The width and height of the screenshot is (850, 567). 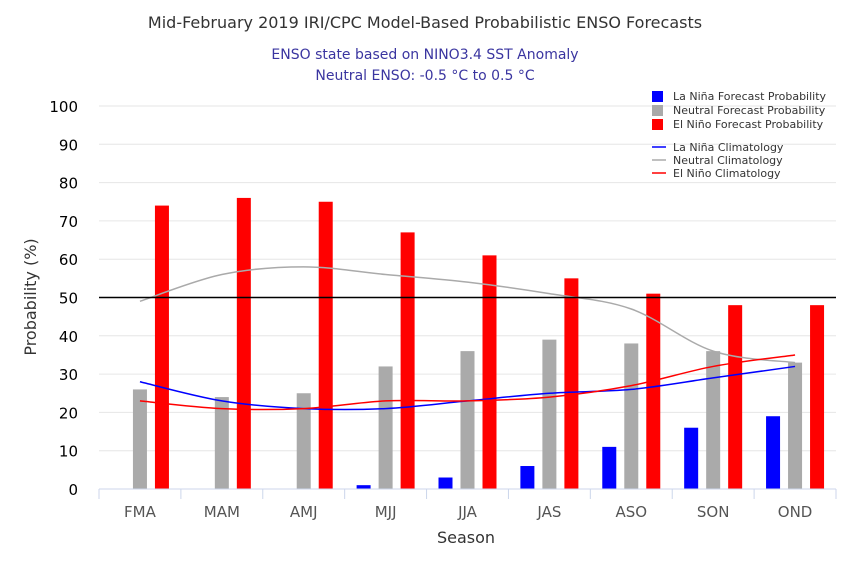 What do you see at coordinates (304, 512) in the screenshot?
I see `x-tick-label: AMJ` at bounding box center [304, 512].